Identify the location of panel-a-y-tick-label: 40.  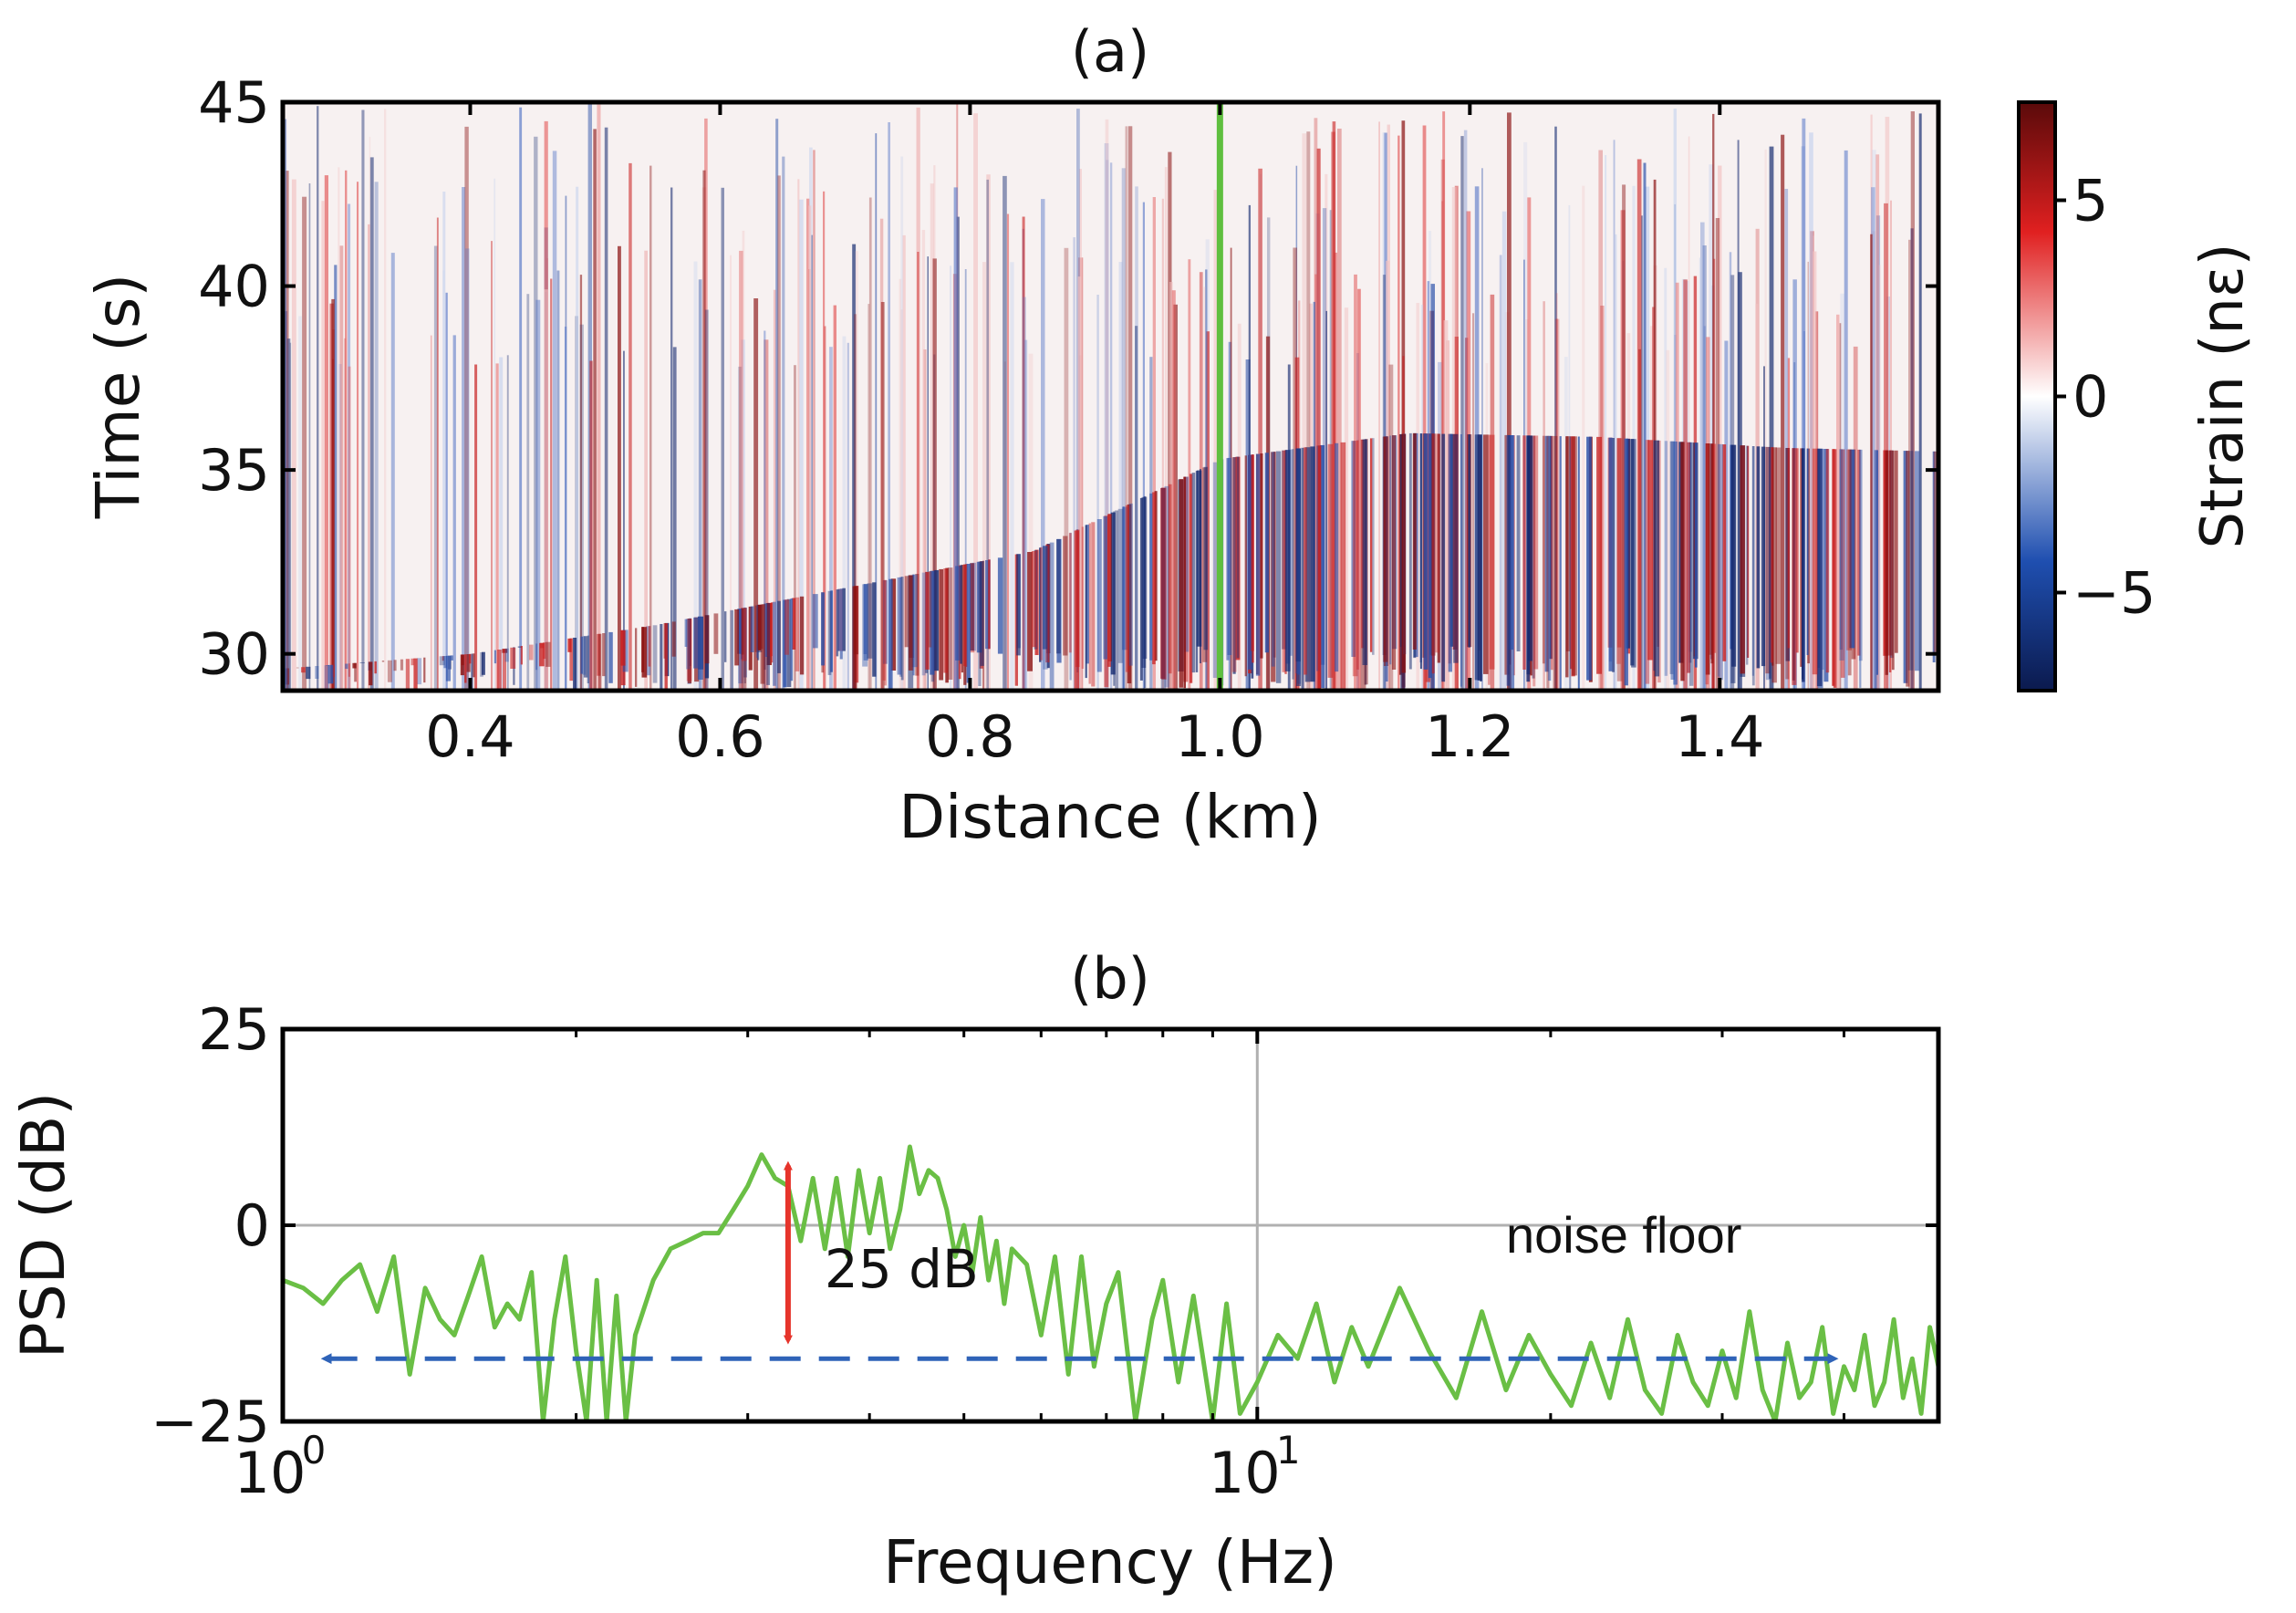
(234, 287).